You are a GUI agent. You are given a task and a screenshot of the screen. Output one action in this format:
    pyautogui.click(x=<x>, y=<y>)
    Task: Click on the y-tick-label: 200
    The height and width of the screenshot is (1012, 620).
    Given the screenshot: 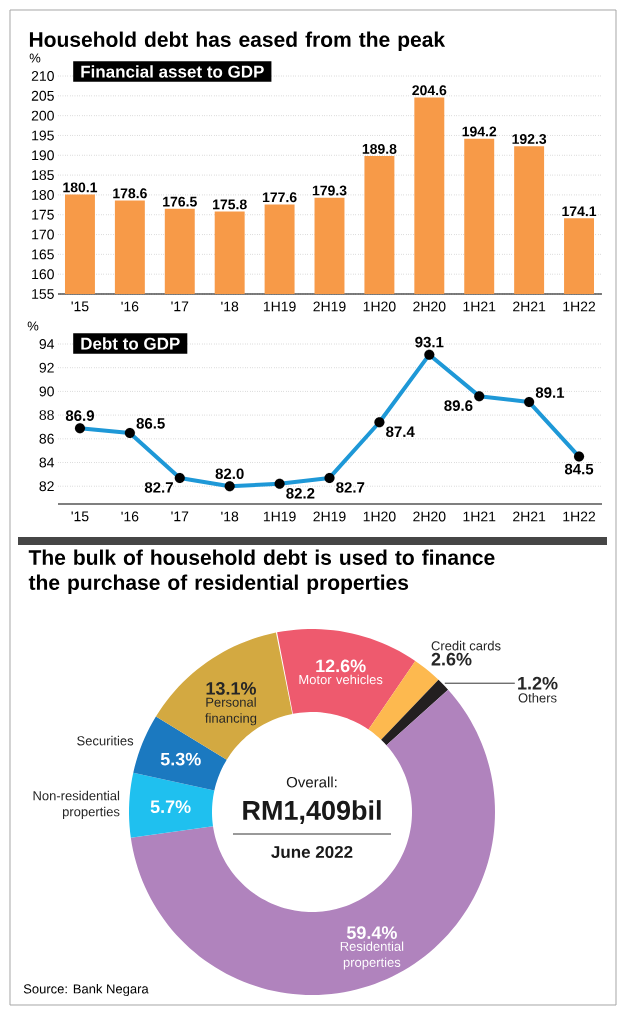 What is the action you would take?
    pyautogui.click(x=42, y=115)
    